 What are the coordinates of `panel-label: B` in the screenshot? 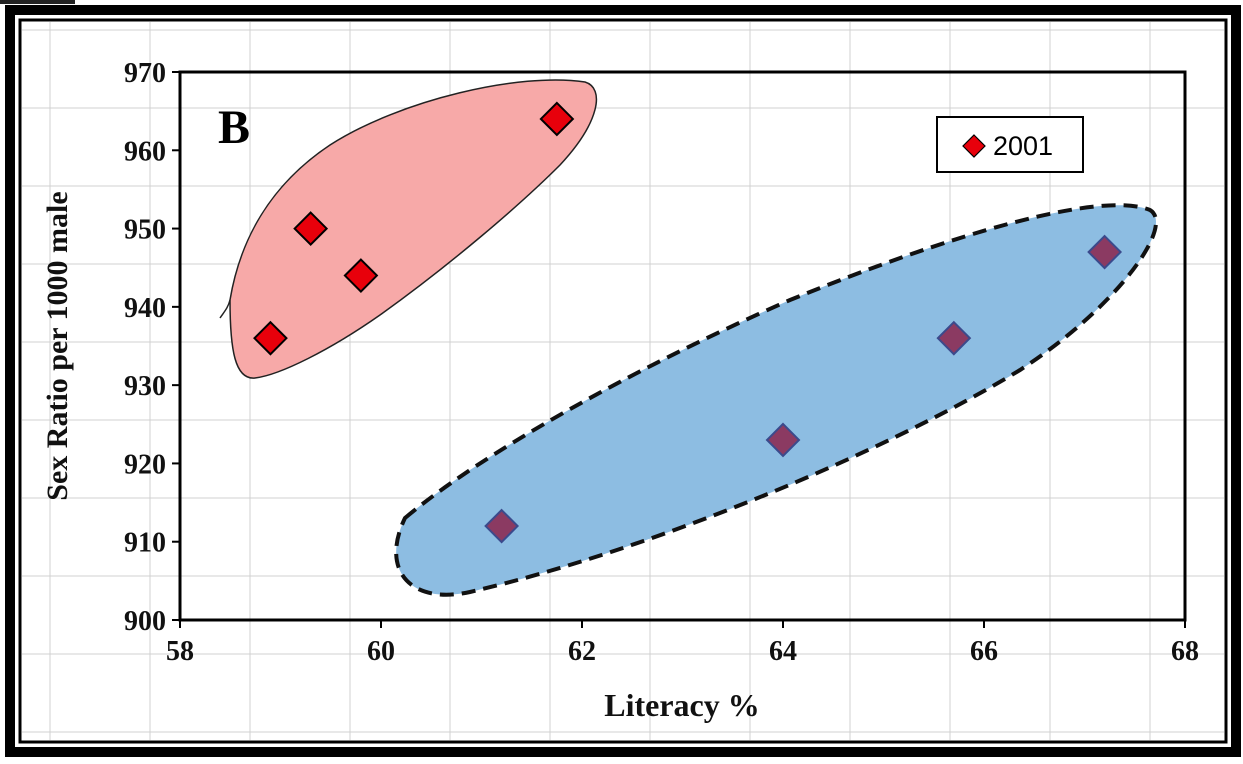 It's located at (234, 127).